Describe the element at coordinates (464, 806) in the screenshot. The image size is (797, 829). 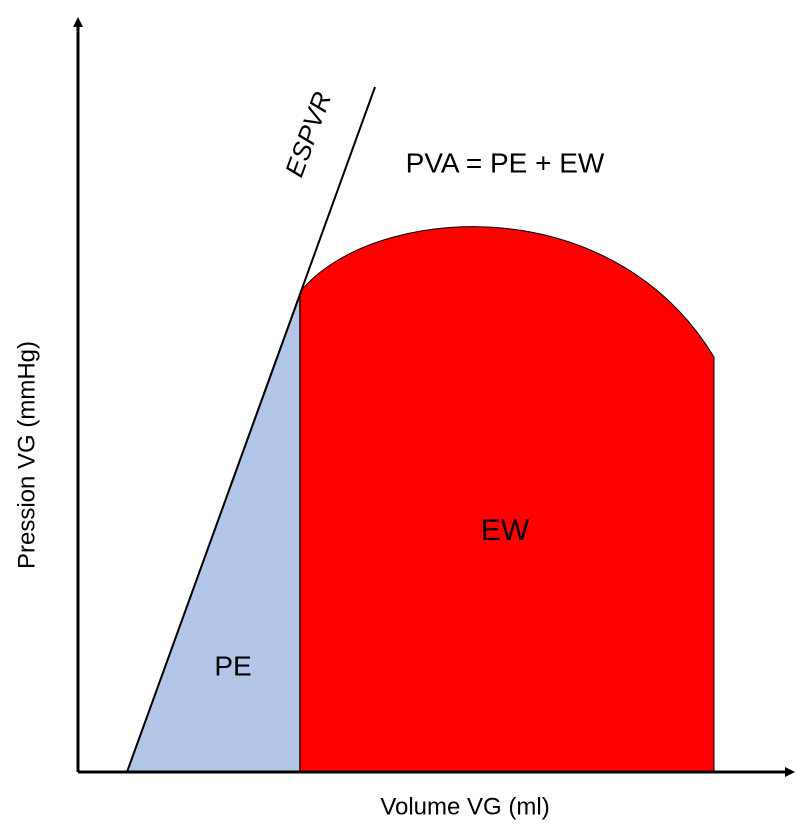
I see `x-axis-label: Volume VG (ml)` at that location.